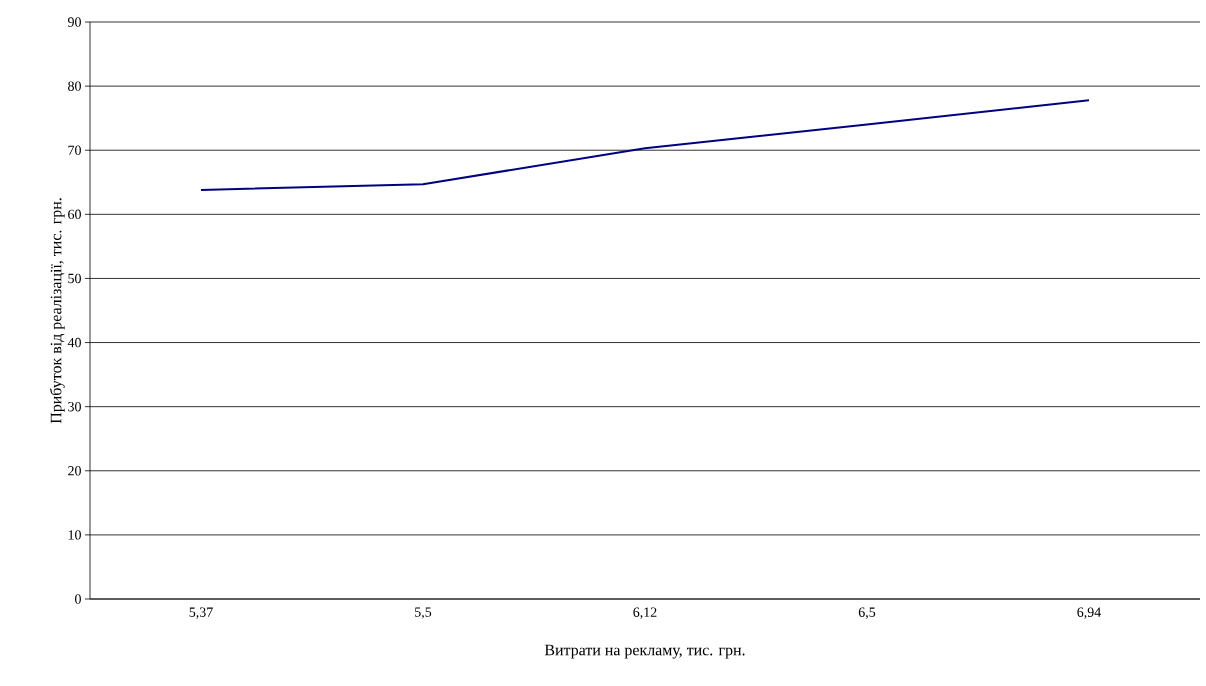  I want to click on y-tick-label: 40, so click(74, 342).